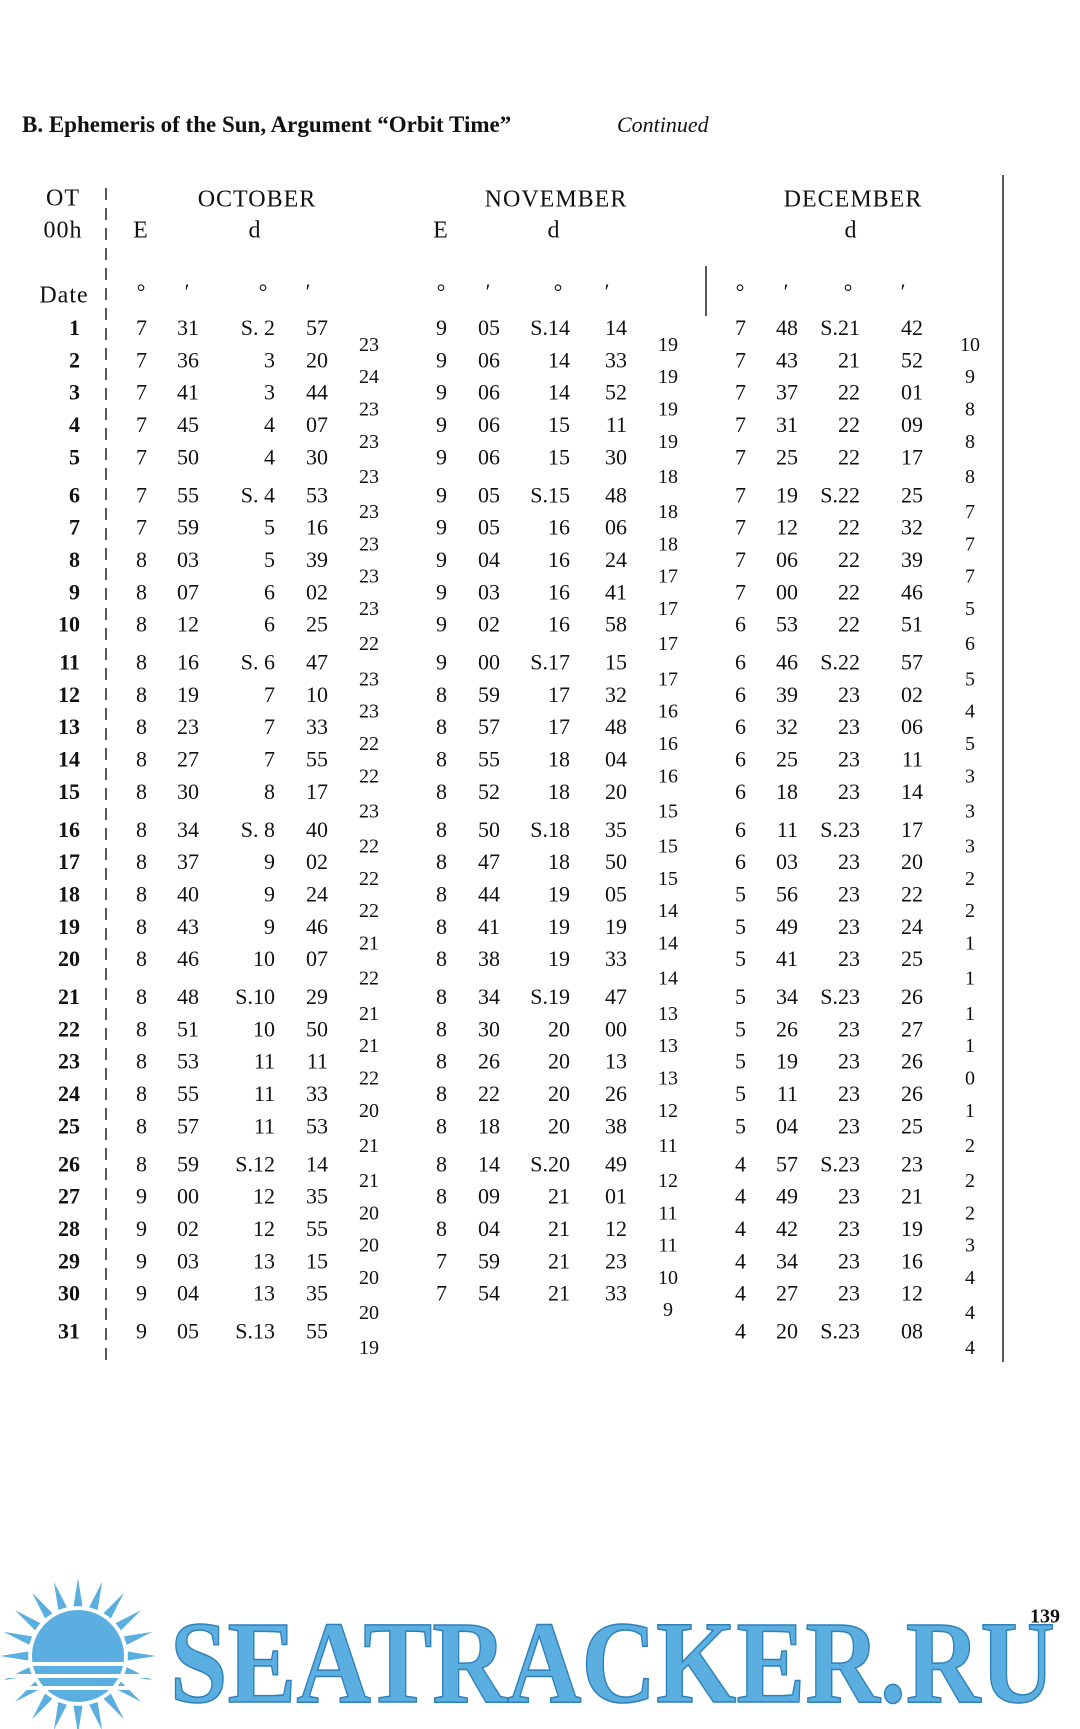 The height and width of the screenshot is (1729, 1080). What do you see at coordinates (559, 424) in the screenshot?
I see `cell: 15` at bounding box center [559, 424].